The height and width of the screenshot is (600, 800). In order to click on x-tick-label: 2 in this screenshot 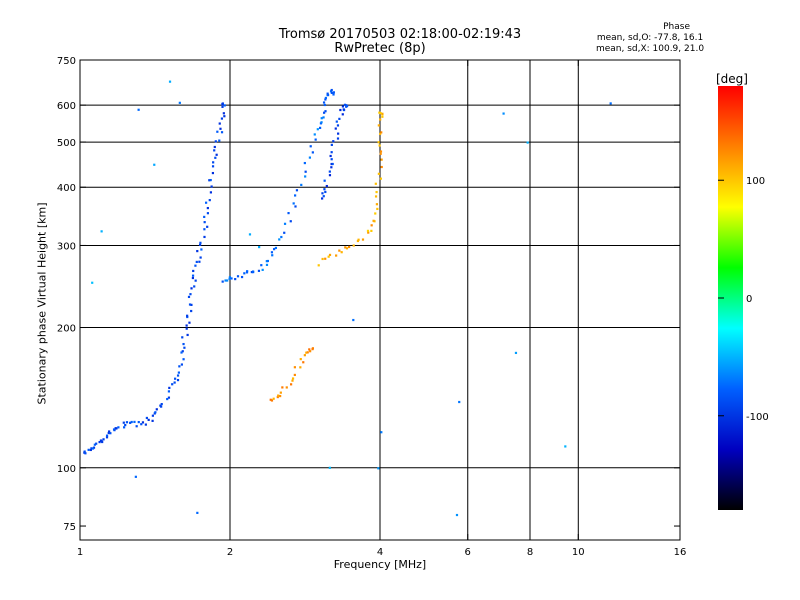, I will do `click(230, 552)`.